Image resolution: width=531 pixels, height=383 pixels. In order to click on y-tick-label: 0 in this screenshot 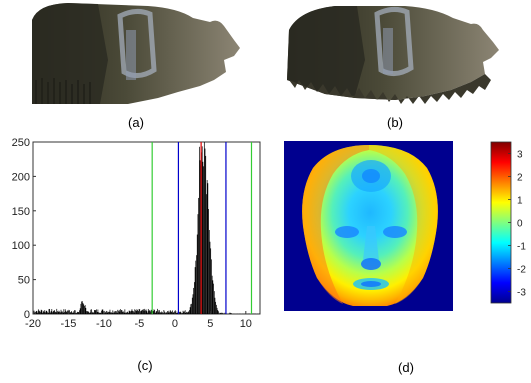, I will do `click(27, 315)`.